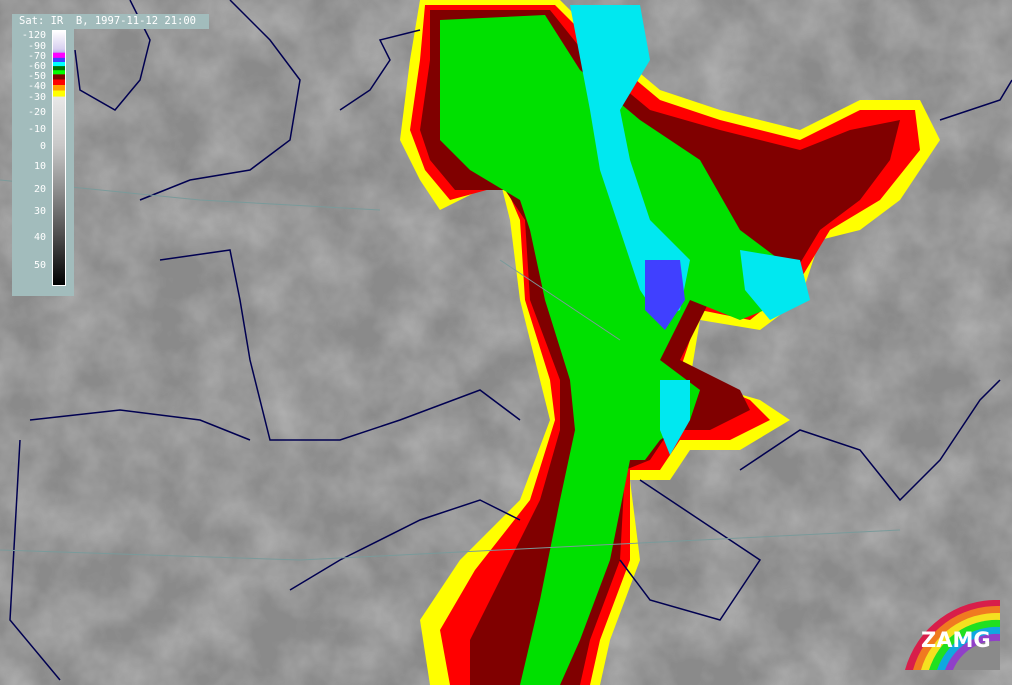  I want to click on scale-label: -90, so click(36, 46).